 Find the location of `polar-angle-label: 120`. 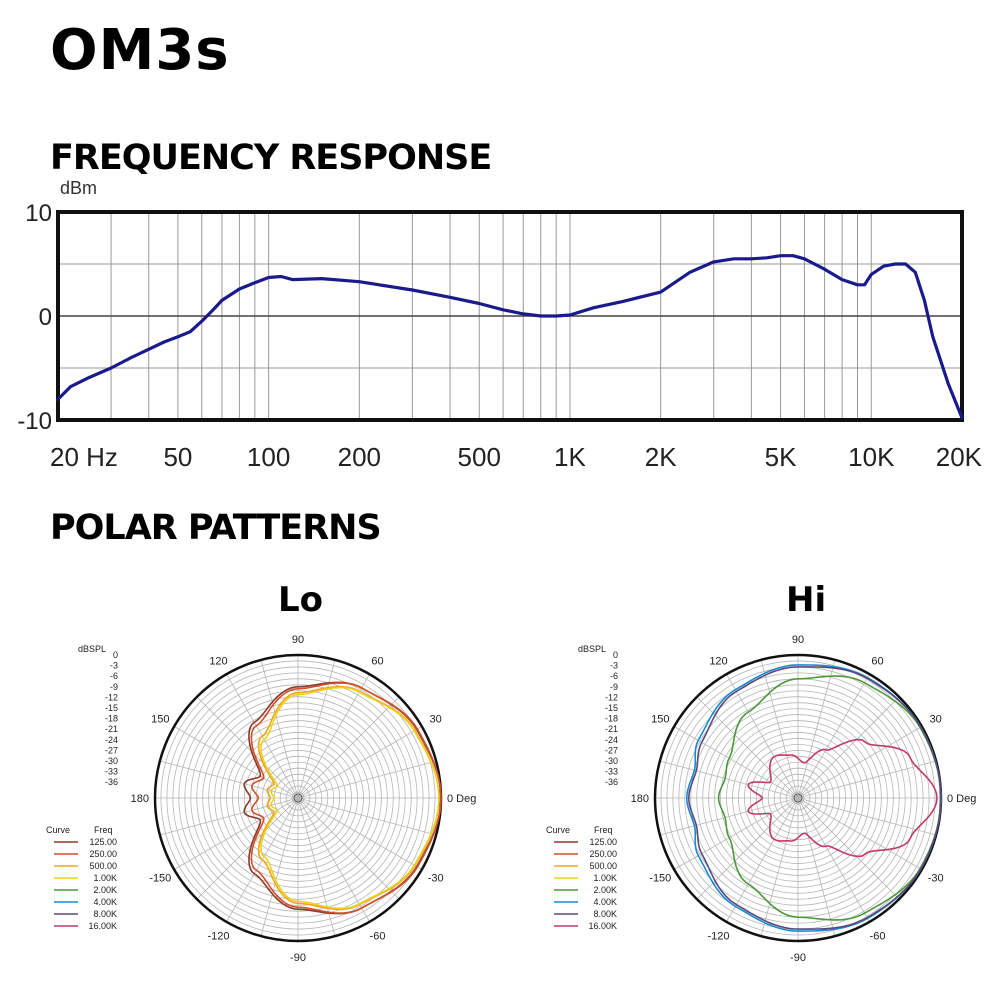

polar-angle-label: 120 is located at coordinates (718, 661).